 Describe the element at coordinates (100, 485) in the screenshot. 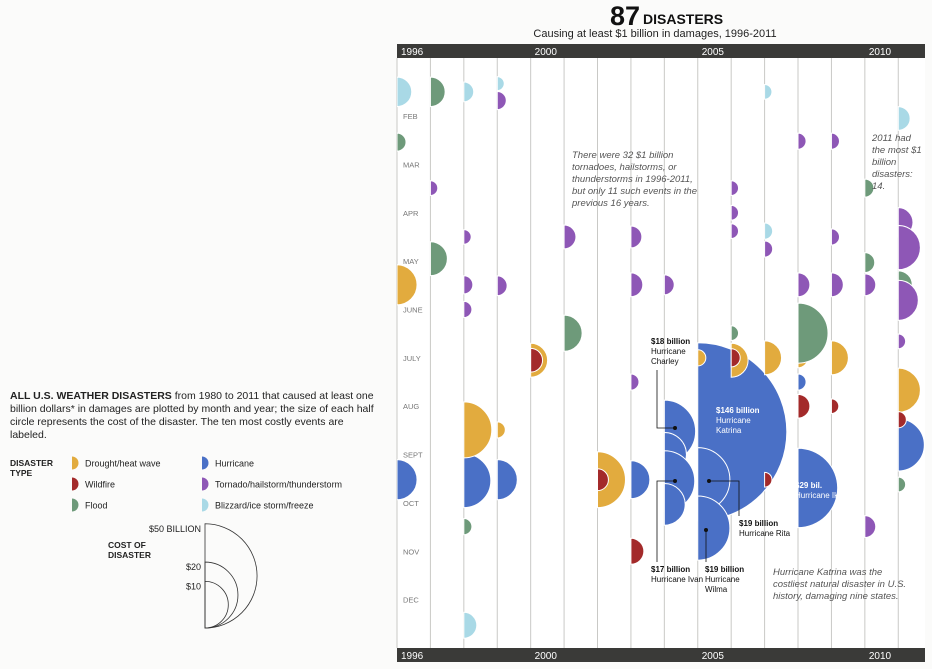

I see `legend-label: Wildfire` at that location.